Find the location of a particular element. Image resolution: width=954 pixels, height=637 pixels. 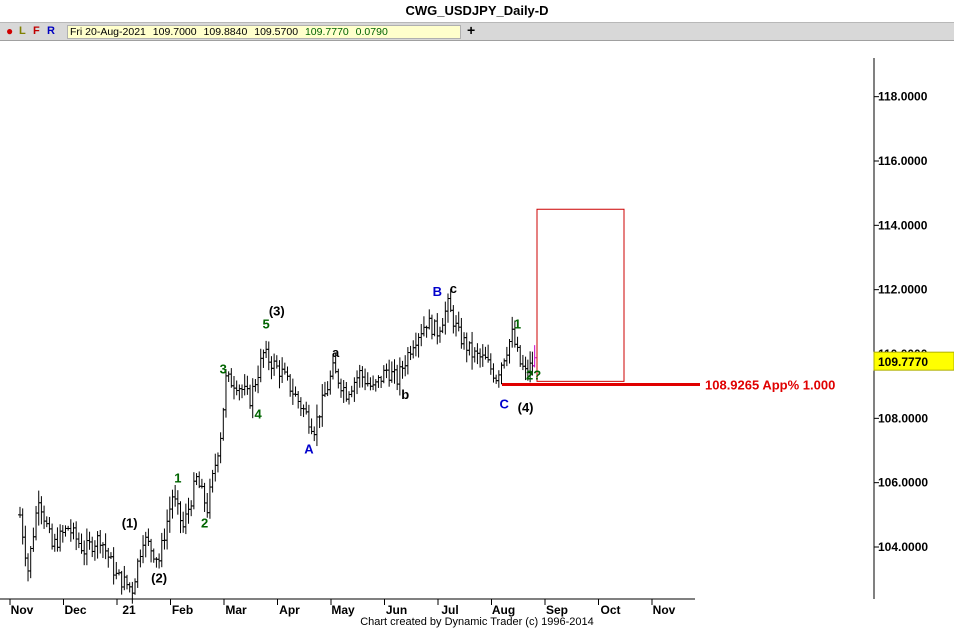

info-close: 109.7770 is located at coordinates (326, 32).